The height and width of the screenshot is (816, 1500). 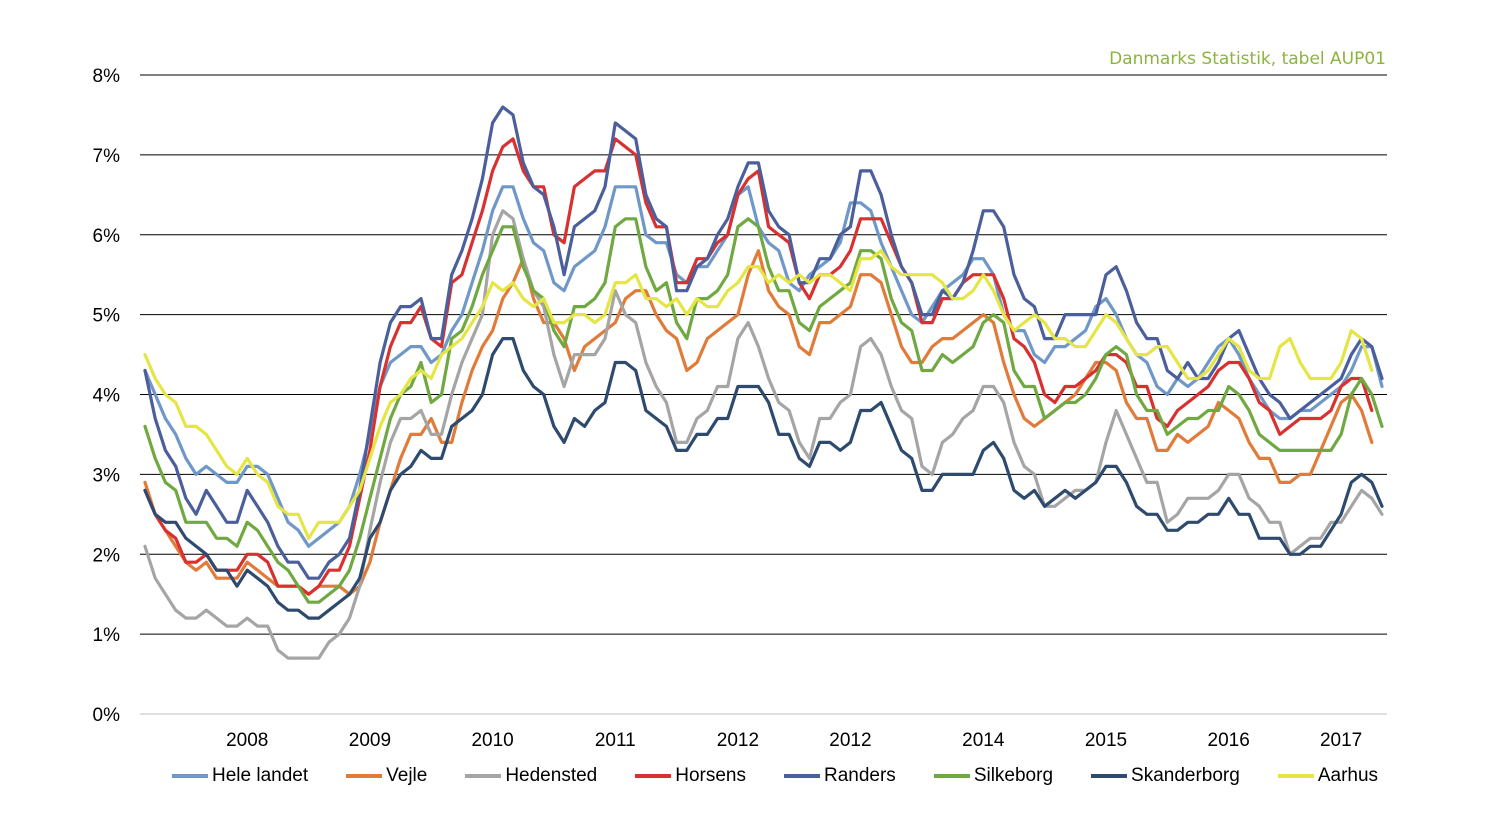 I want to click on x-tick-label: 2015, so click(x=1106, y=740).